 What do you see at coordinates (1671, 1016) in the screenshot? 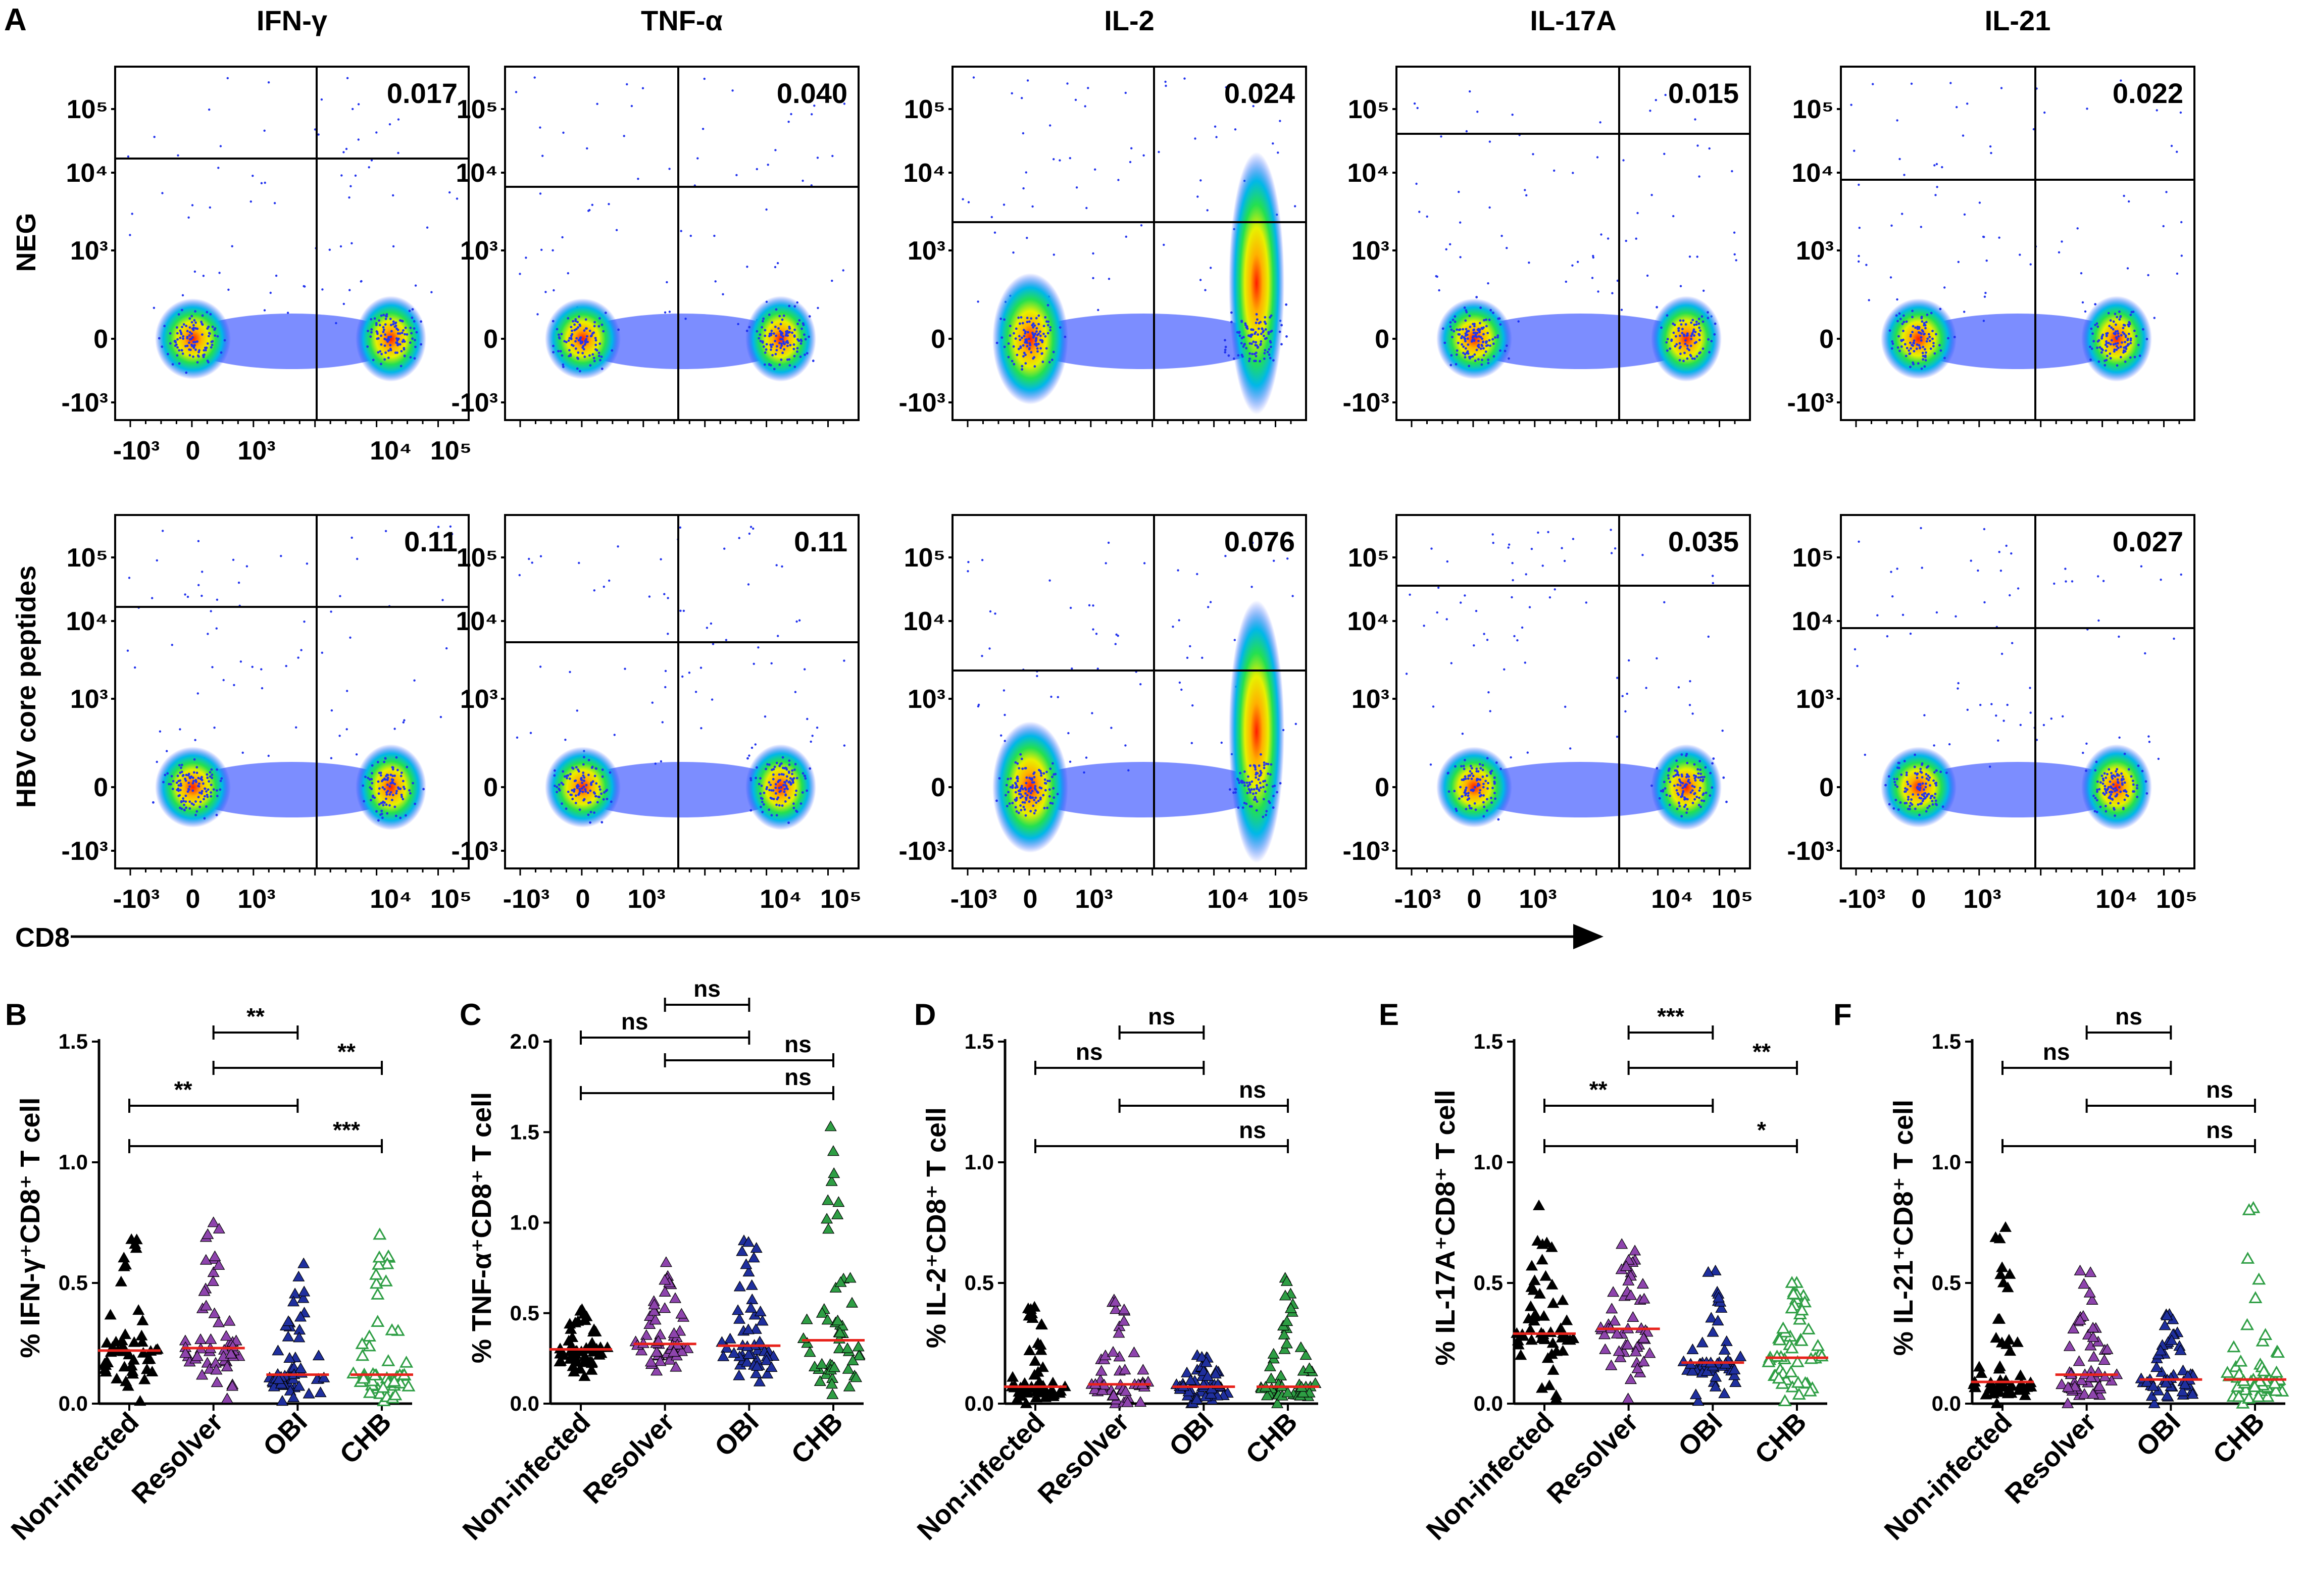
I see `significance-label: ***` at bounding box center [1671, 1016].